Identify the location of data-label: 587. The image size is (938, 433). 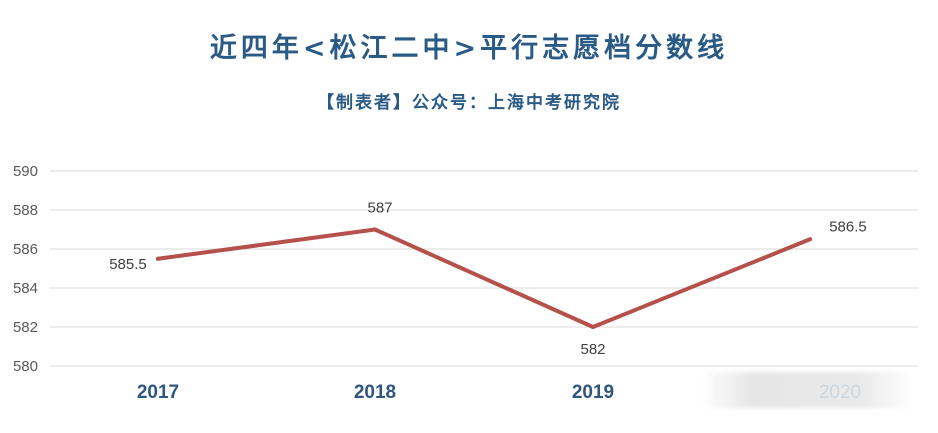
(379, 208).